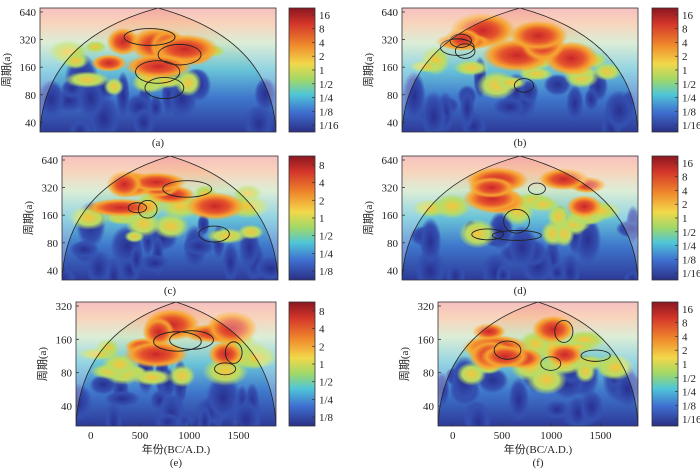 The image size is (700, 472). Describe the element at coordinates (176, 449) in the screenshot. I see `x-axis-label: 年份(BC/A.D.)` at that location.